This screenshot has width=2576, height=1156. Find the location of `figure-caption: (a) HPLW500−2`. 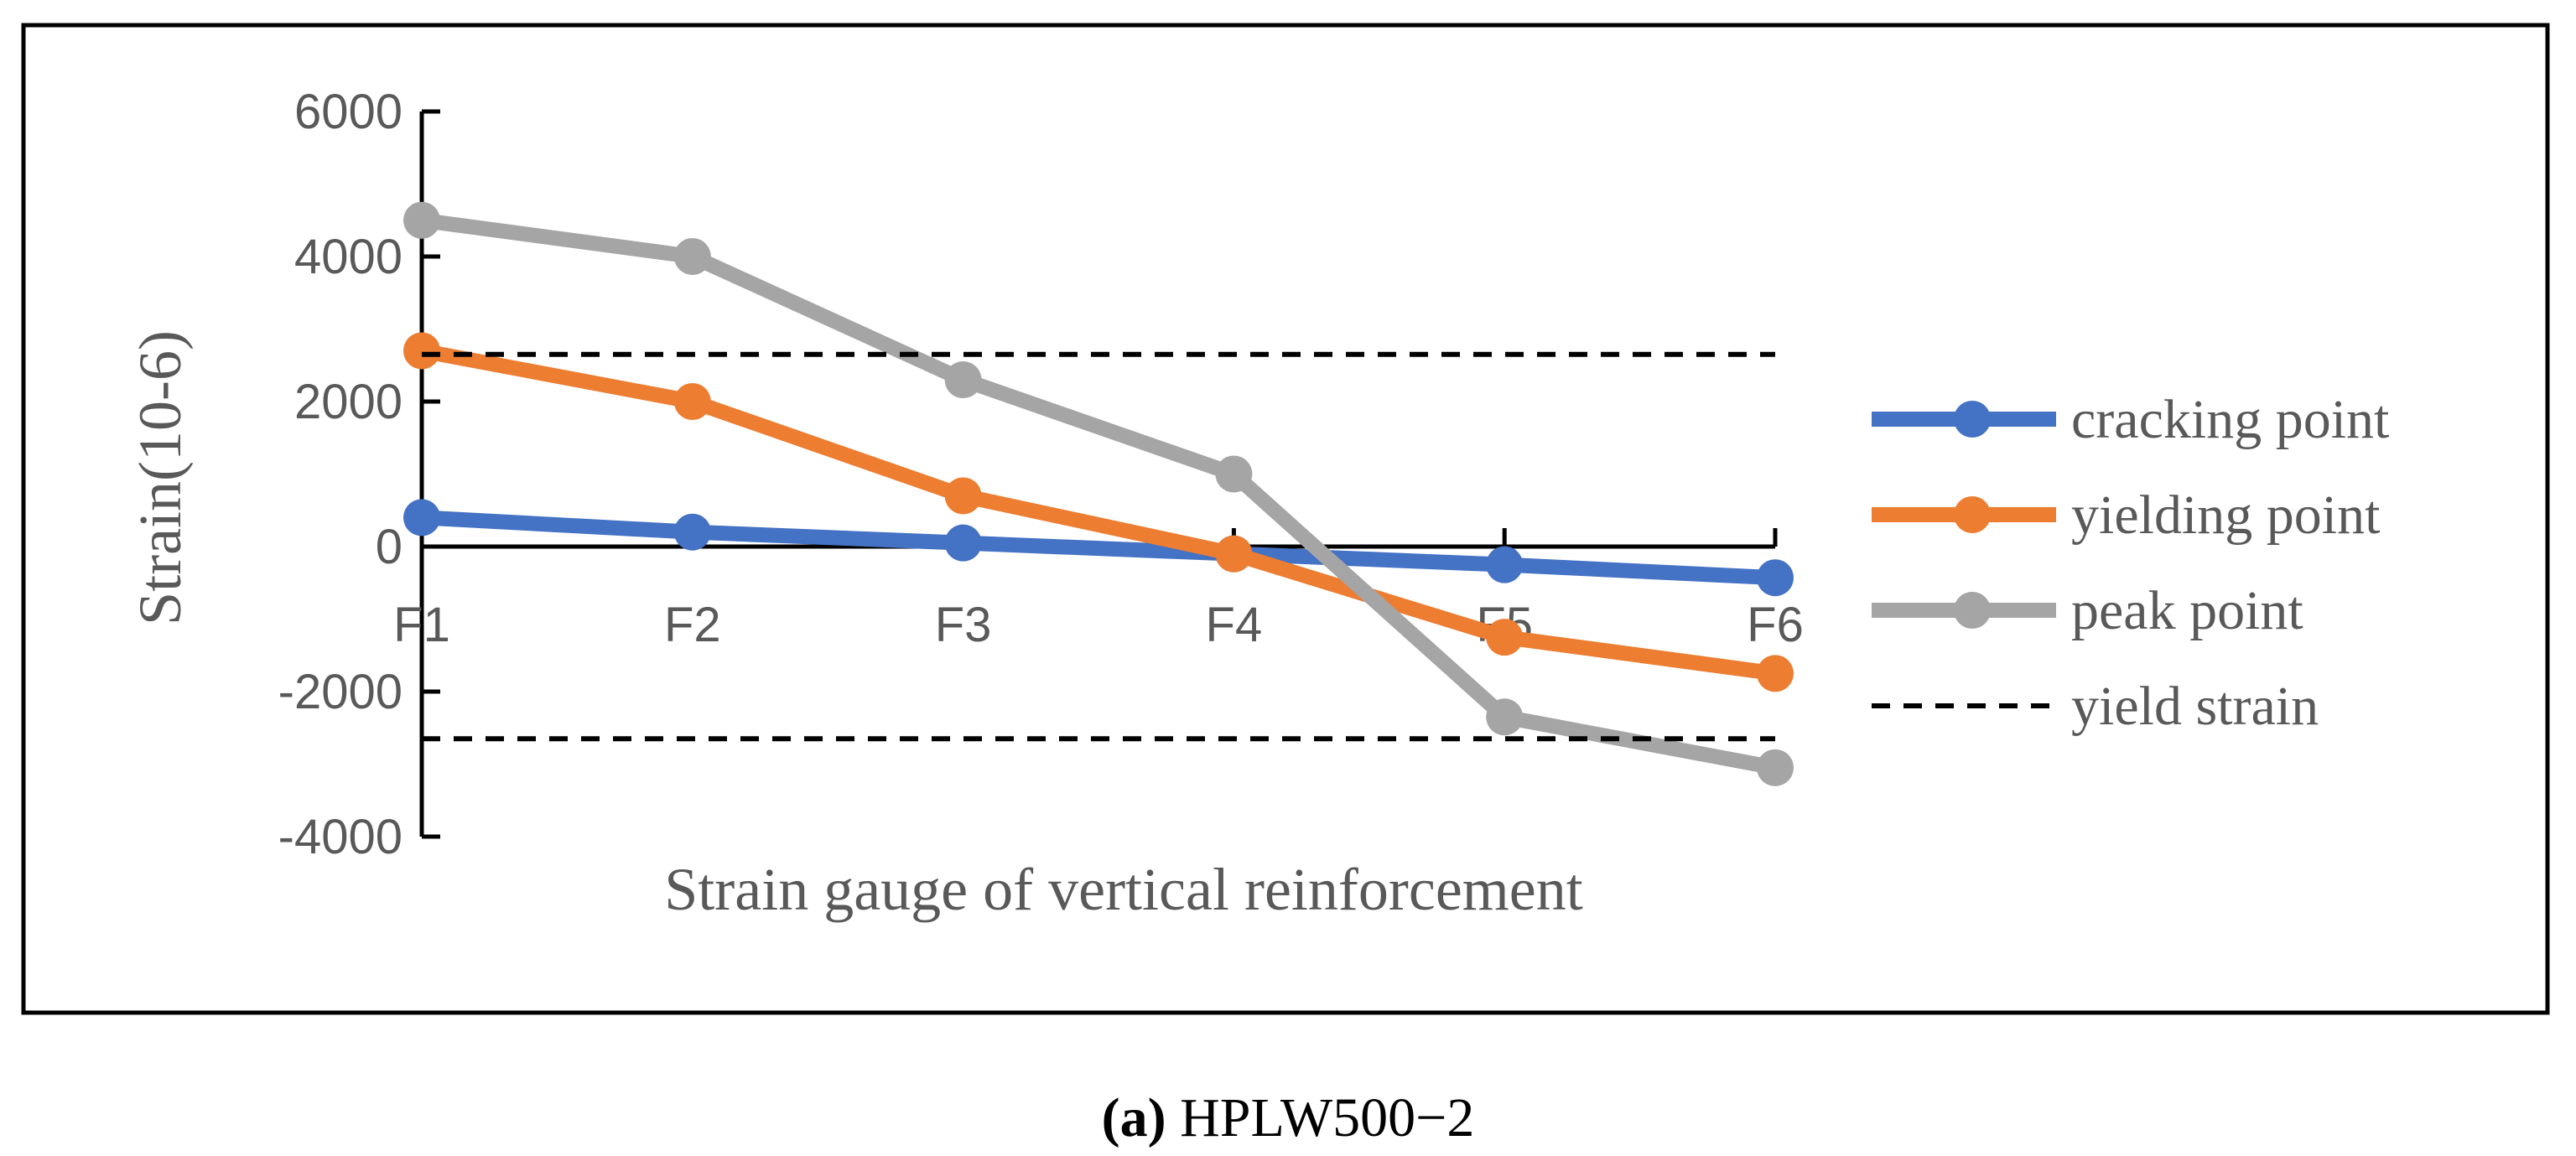

figure-caption: (a) HPLW500−2 is located at coordinates (1288, 1117).